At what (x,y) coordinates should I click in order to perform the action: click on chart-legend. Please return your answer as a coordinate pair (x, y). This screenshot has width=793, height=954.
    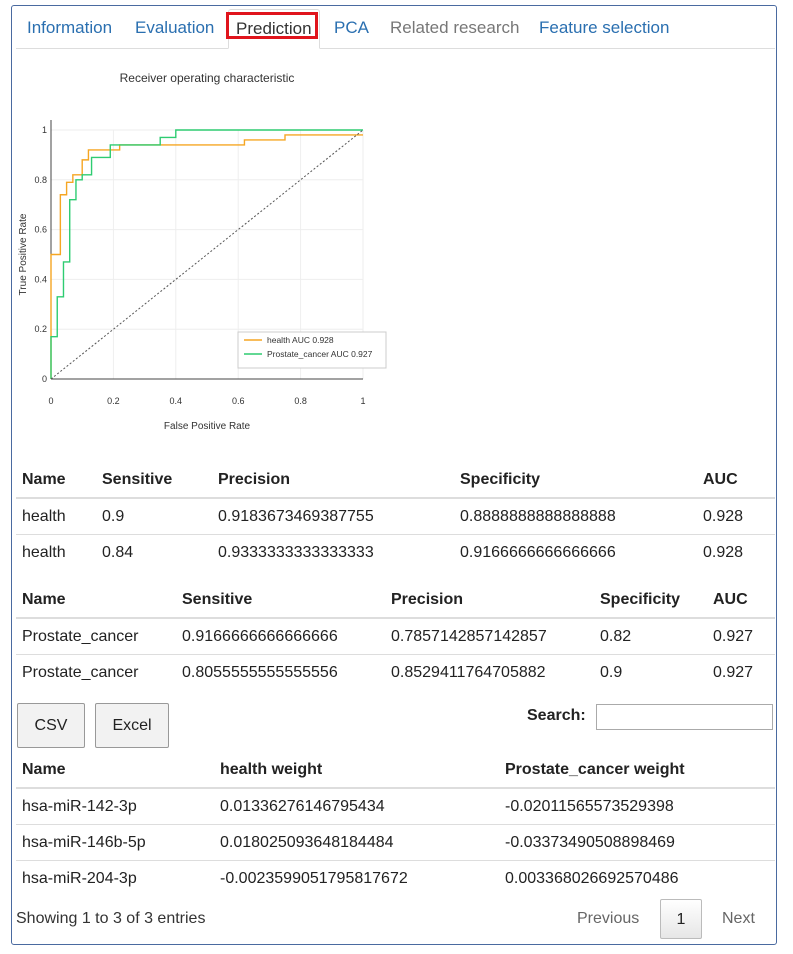
    Looking at the image, I should click on (312, 350).